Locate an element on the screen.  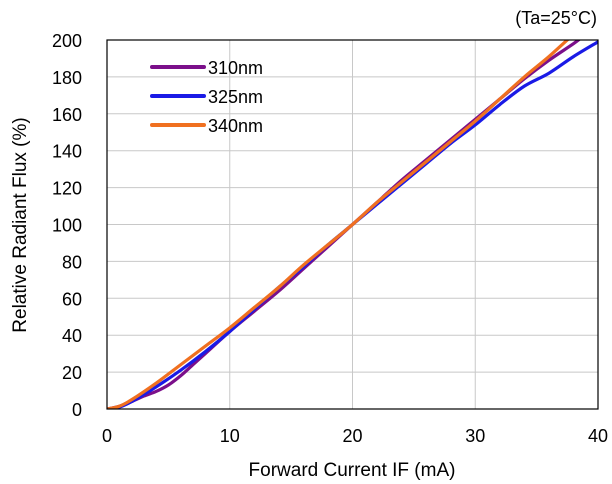
y-tick-label: 200 is located at coordinates (67, 41).